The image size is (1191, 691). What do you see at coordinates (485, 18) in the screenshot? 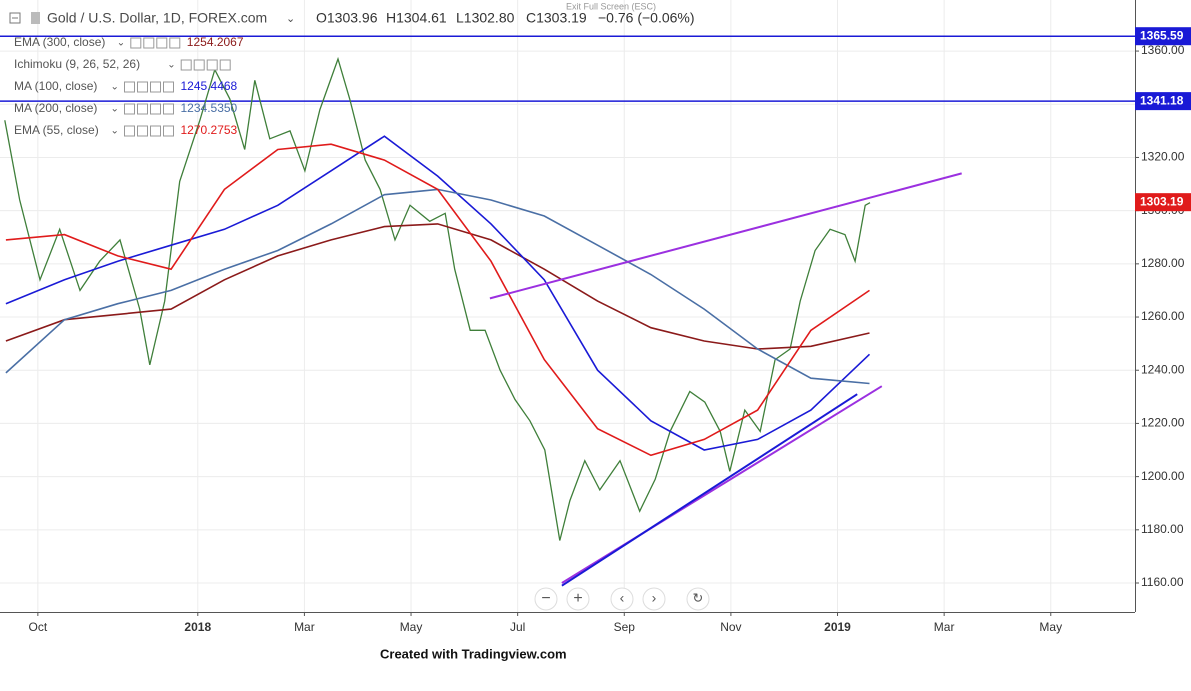
I see `ohlc-low: L1302.80` at bounding box center [485, 18].